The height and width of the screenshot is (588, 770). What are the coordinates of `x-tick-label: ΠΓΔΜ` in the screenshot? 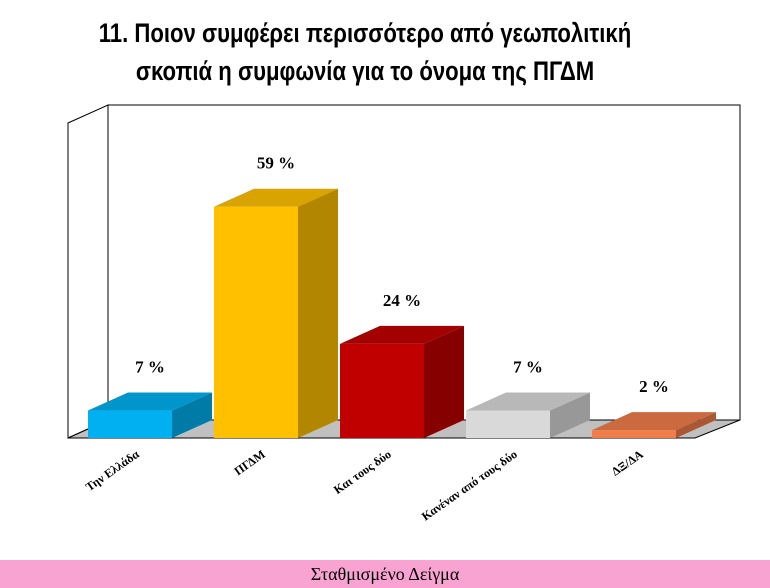 It's located at (250, 462).